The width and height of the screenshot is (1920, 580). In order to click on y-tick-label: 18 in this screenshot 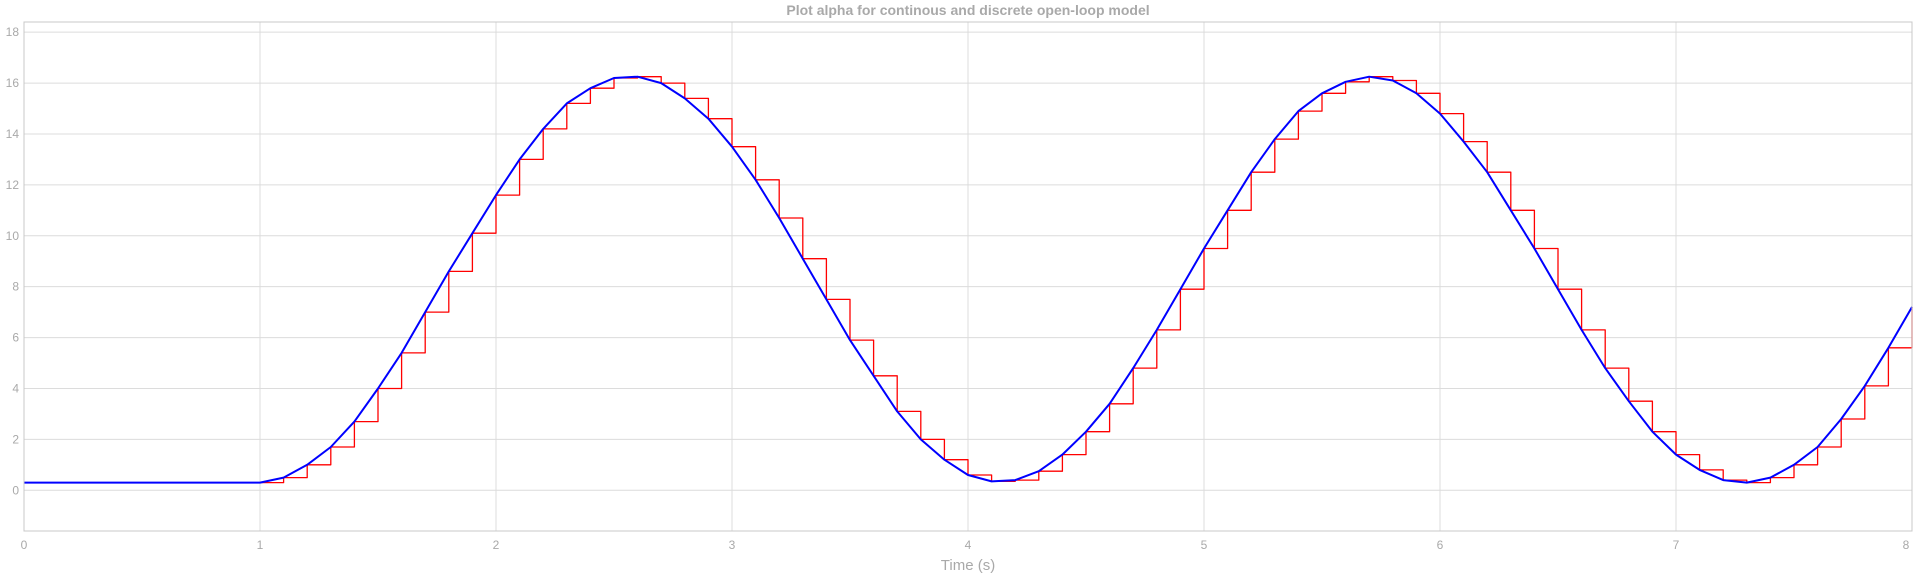, I will do `click(13, 32)`.